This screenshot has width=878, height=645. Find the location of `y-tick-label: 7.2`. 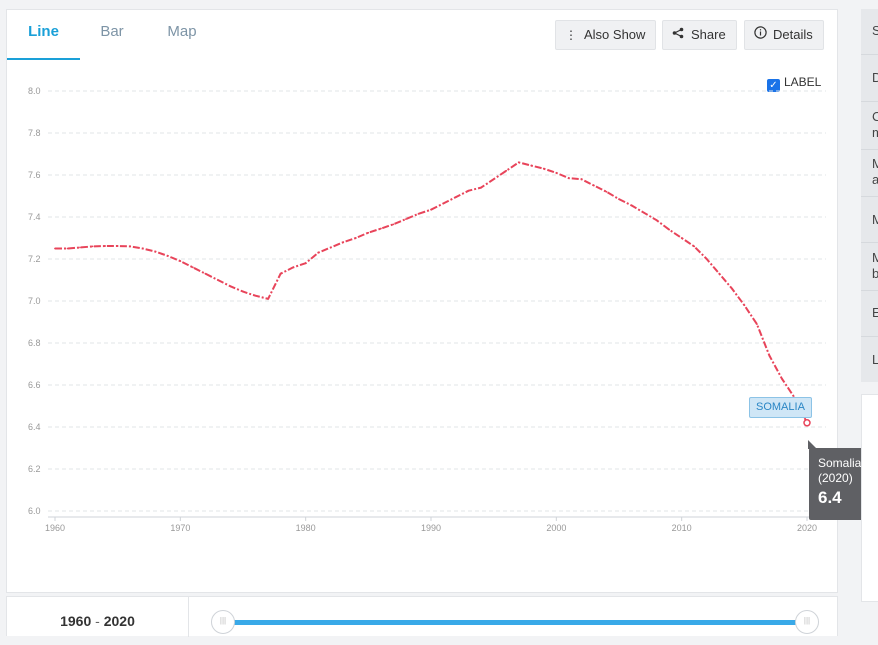

y-tick-label: 7.2 is located at coordinates (34, 259).